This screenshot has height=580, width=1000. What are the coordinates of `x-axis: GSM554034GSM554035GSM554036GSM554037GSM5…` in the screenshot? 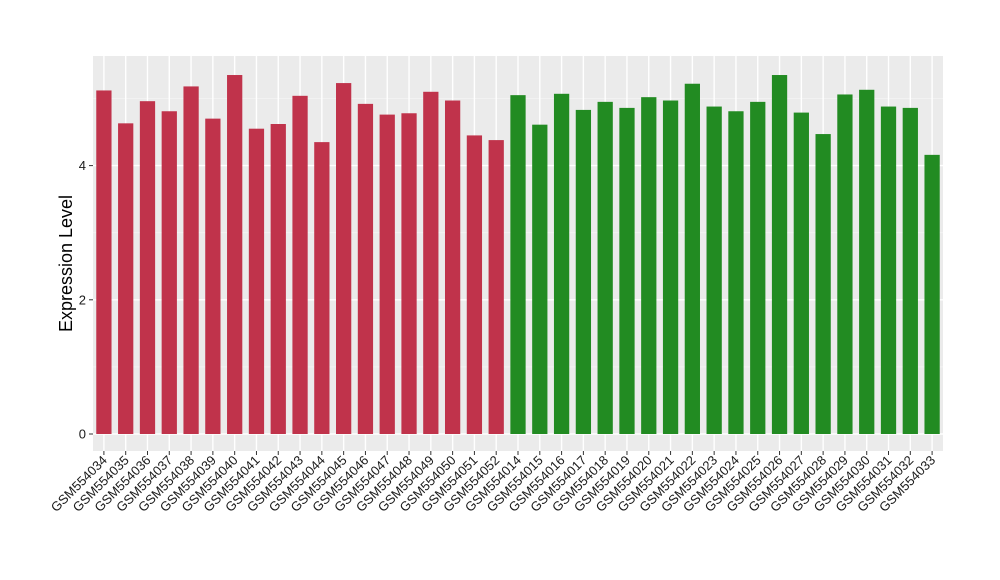 It's located at (493, 483).